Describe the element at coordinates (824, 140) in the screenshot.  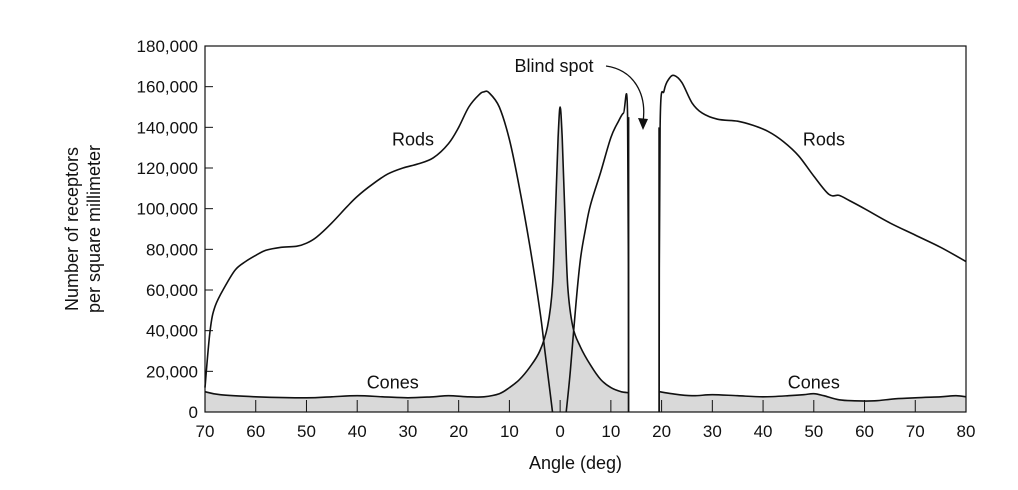
I see `annotation-rods-1: Rods` at that location.